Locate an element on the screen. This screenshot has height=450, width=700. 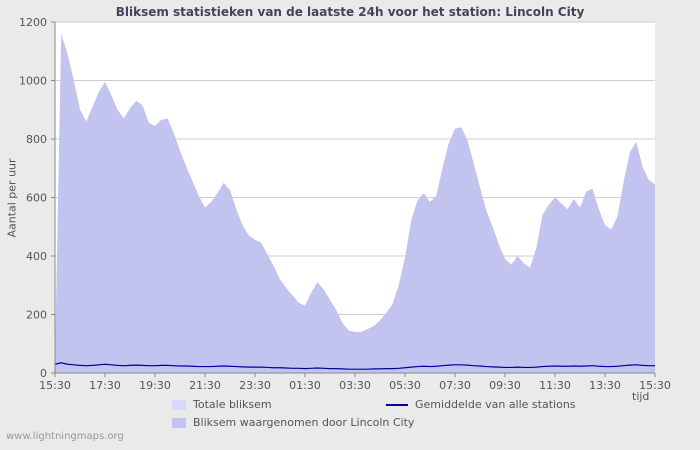
y-tick-label: 200 is located at coordinates (36, 315).